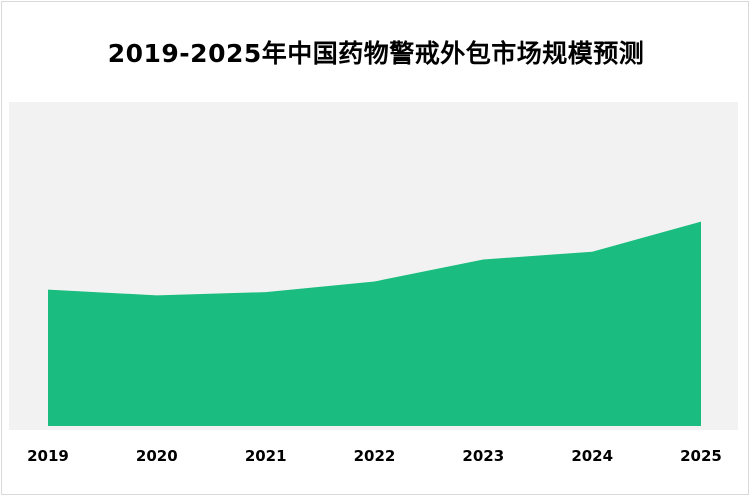  What do you see at coordinates (48, 456) in the screenshot?
I see `x-tick-label-2019: 2019` at bounding box center [48, 456].